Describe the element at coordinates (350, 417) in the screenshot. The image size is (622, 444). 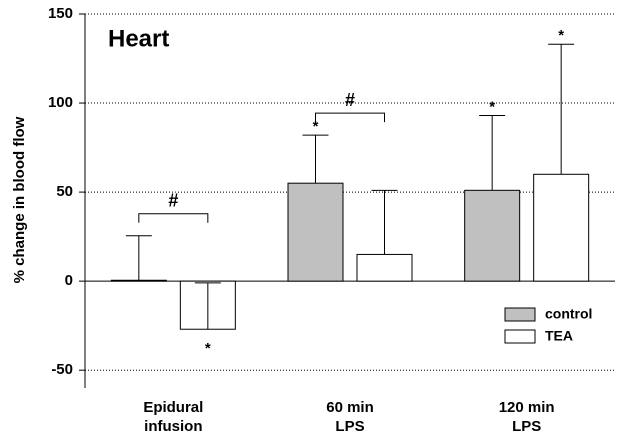
I see `x-tick-label: 60 min LPS` at that location.